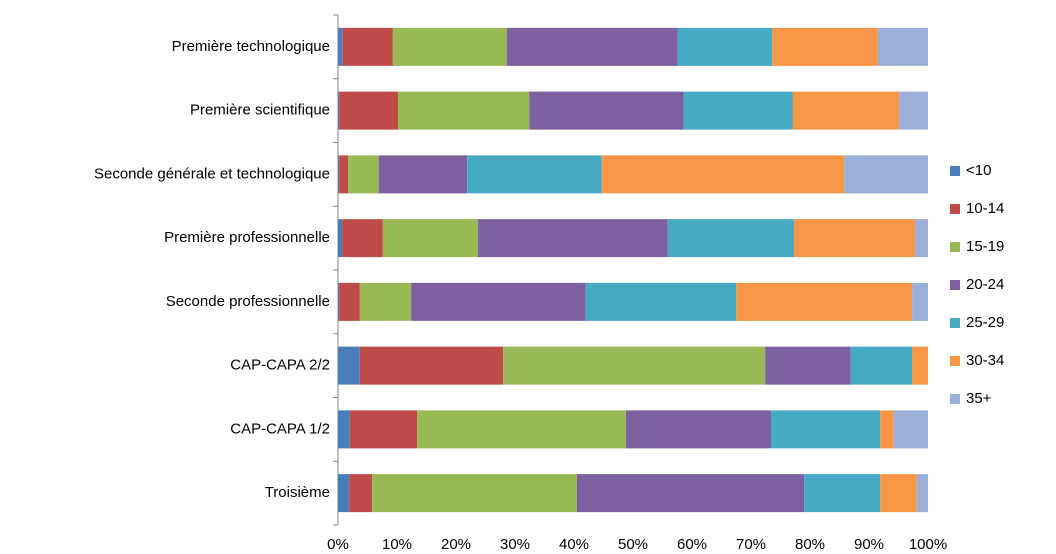  Describe the element at coordinates (280, 365) in the screenshot. I see `y-tick-label: CAP-CAPA 2/2` at that location.